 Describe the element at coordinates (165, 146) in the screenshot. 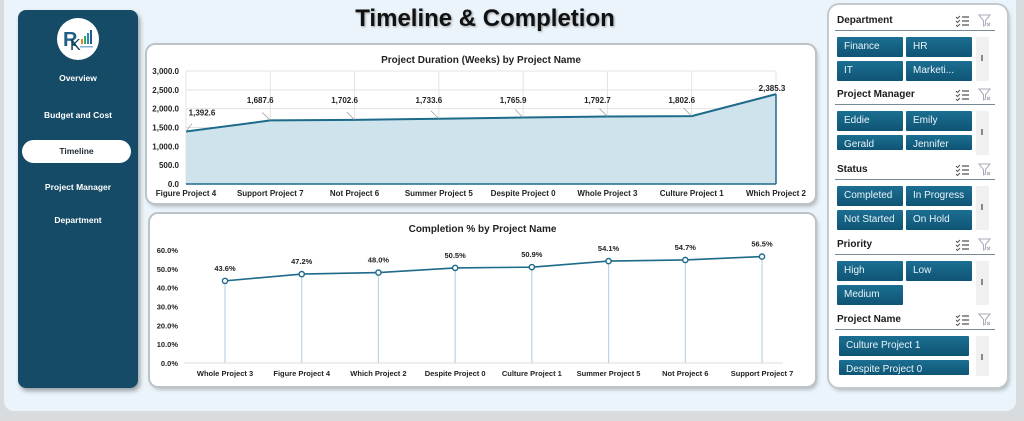

I see `svg-text: 1,000.0` at that location.